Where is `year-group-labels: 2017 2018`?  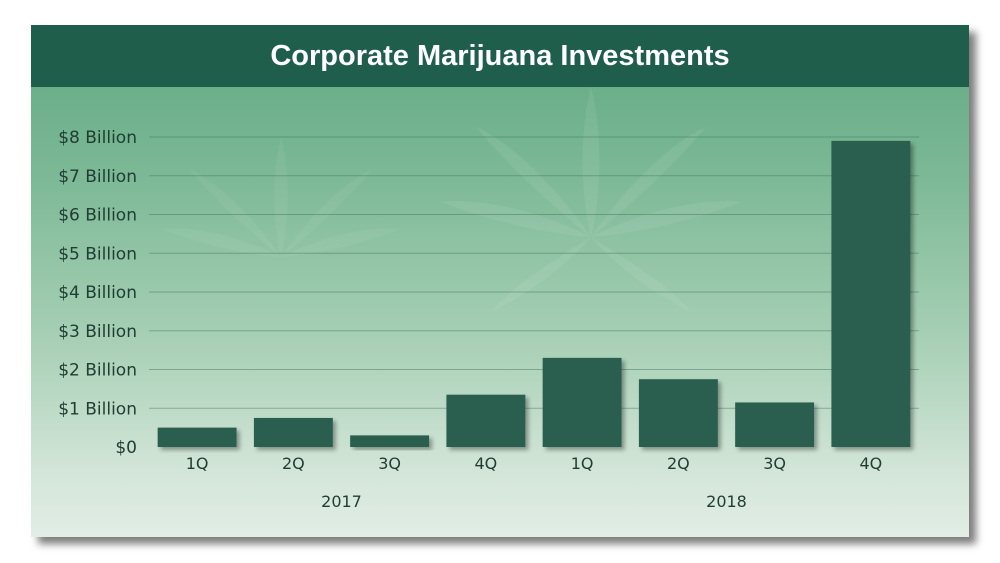 year-group-labels: 2017 2018 is located at coordinates (534, 501).